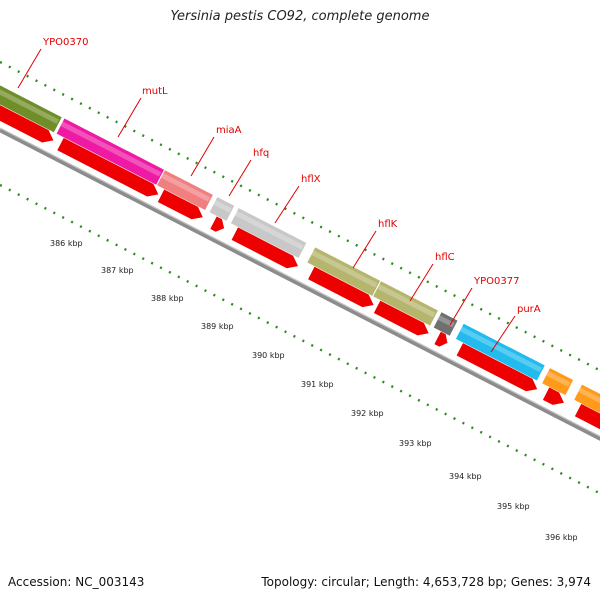 The height and width of the screenshot is (600, 600). What do you see at coordinates (268, 355) in the screenshot?
I see `kbp-tick-label: 390 kbp` at bounding box center [268, 355].